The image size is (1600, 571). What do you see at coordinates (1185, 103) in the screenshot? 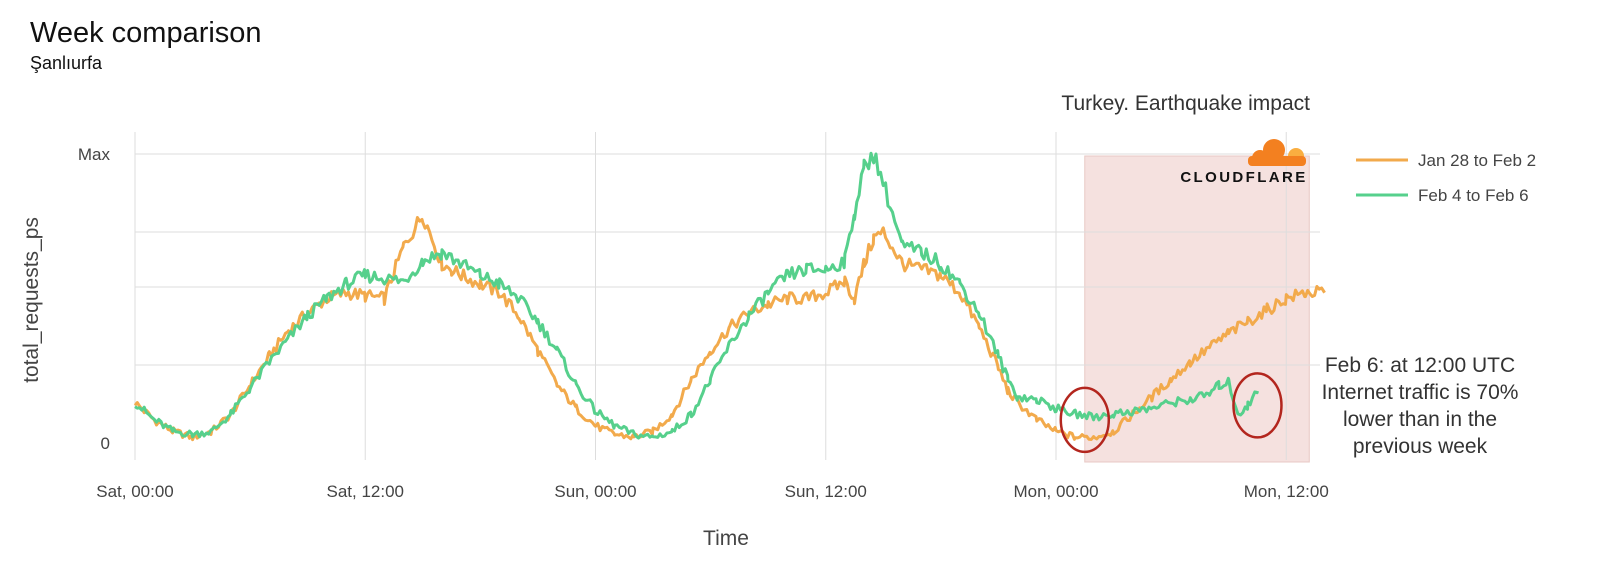
I see `annotation-title: Turkey. Earthquake impact` at bounding box center [1185, 103].